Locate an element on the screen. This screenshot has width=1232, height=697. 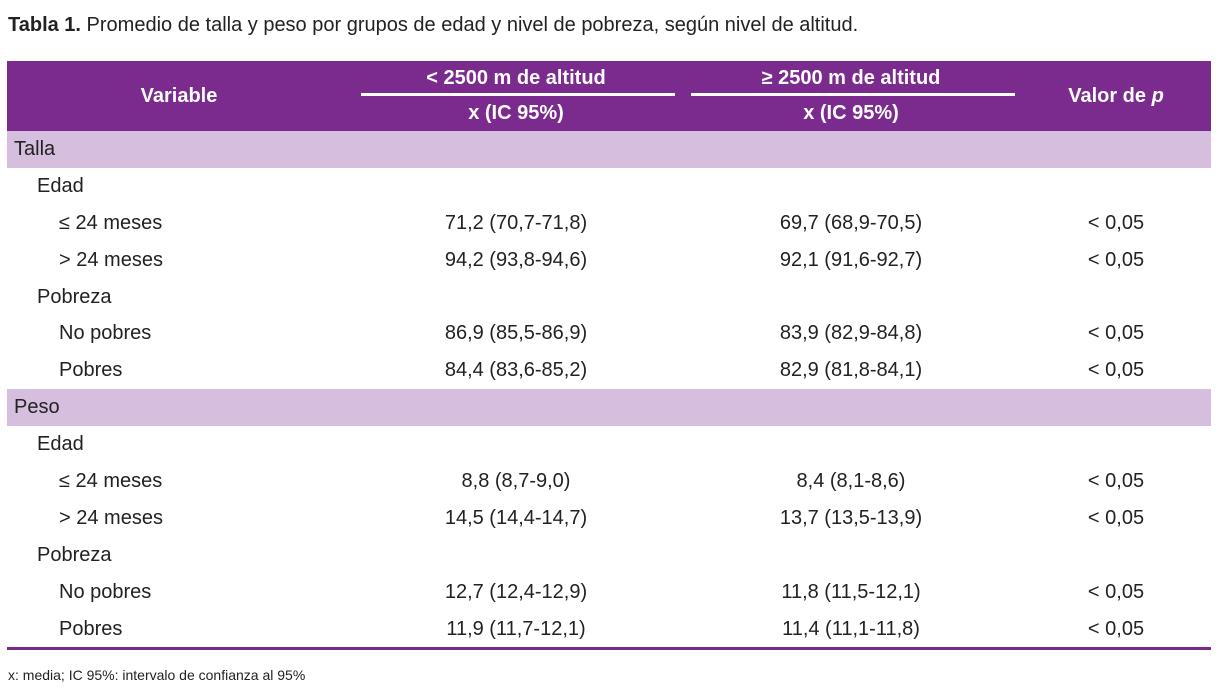
value-low-altitude: 8,8 (8,7-9,0) is located at coordinates (516, 480).